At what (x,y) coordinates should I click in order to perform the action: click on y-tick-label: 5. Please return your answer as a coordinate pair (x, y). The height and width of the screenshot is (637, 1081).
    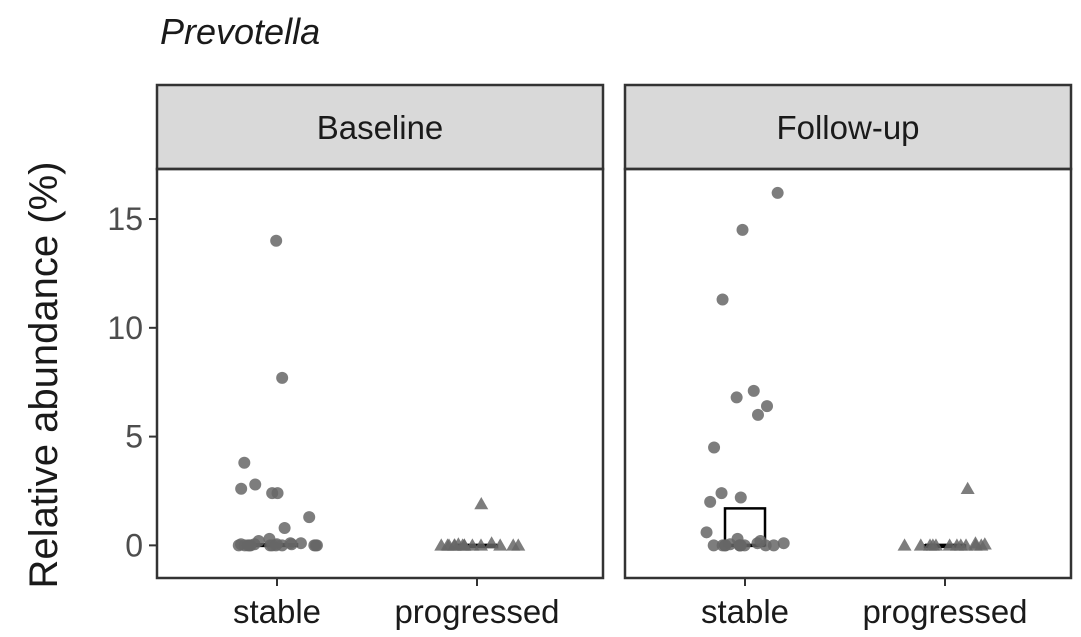
    Looking at the image, I should click on (134, 437).